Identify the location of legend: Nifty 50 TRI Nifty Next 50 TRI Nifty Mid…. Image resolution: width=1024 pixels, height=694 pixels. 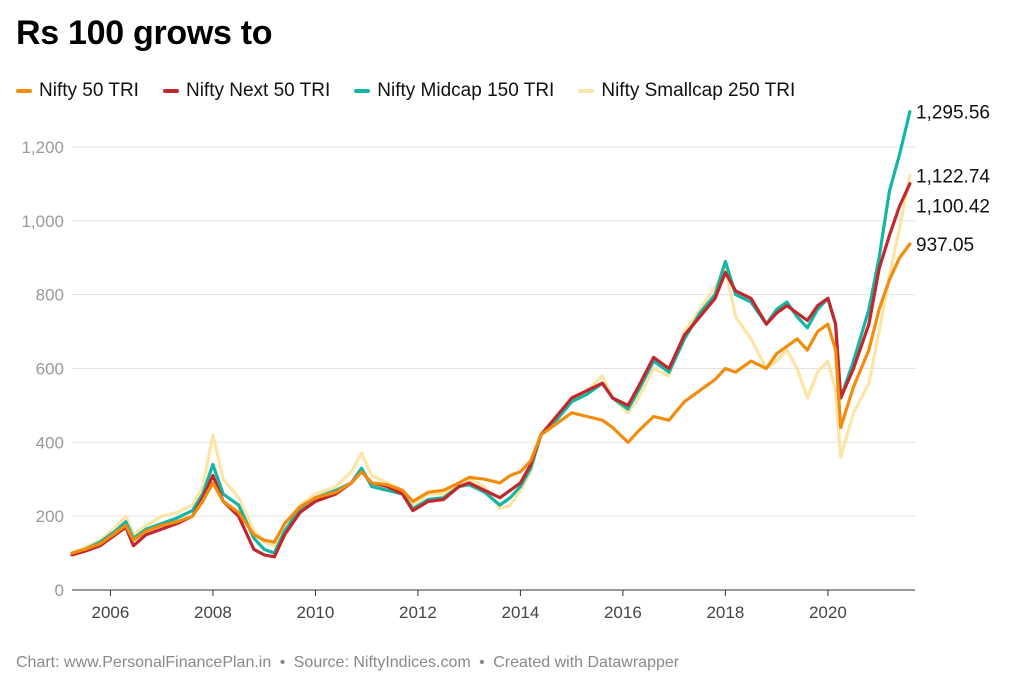
(405, 91).